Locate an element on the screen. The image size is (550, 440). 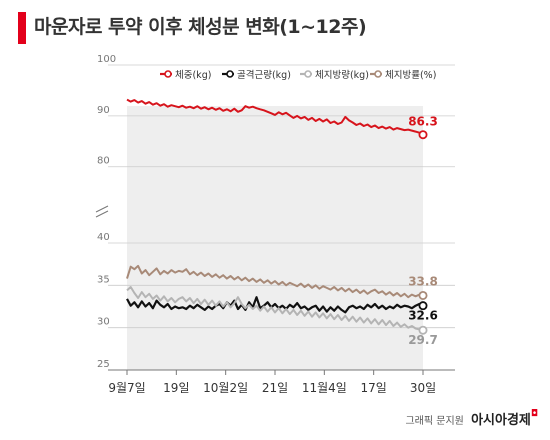
credit-line: 그래픽 문지원 아시아경제◘ is located at coordinates (471, 418).